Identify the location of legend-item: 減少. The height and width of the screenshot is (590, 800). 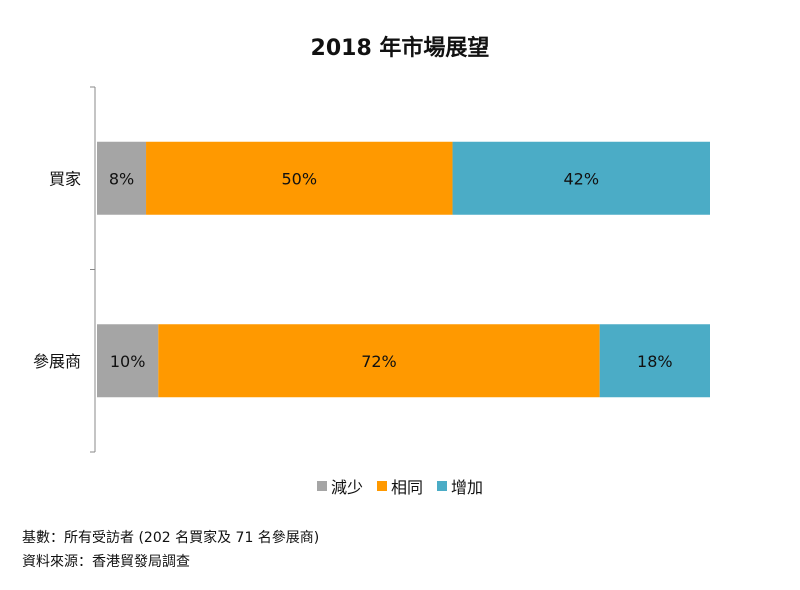
(339, 486).